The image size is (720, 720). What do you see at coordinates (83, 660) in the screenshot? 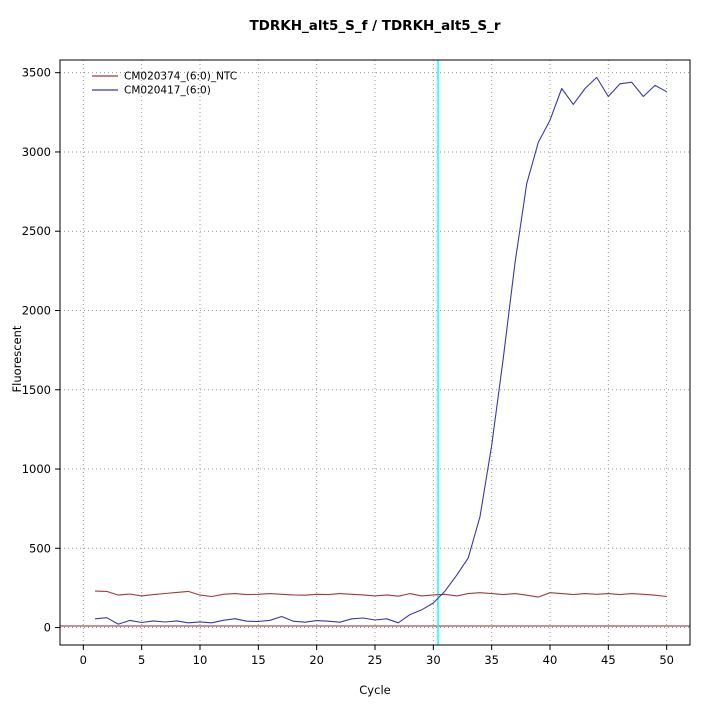
I see `x-tick-label: 0` at bounding box center [83, 660].